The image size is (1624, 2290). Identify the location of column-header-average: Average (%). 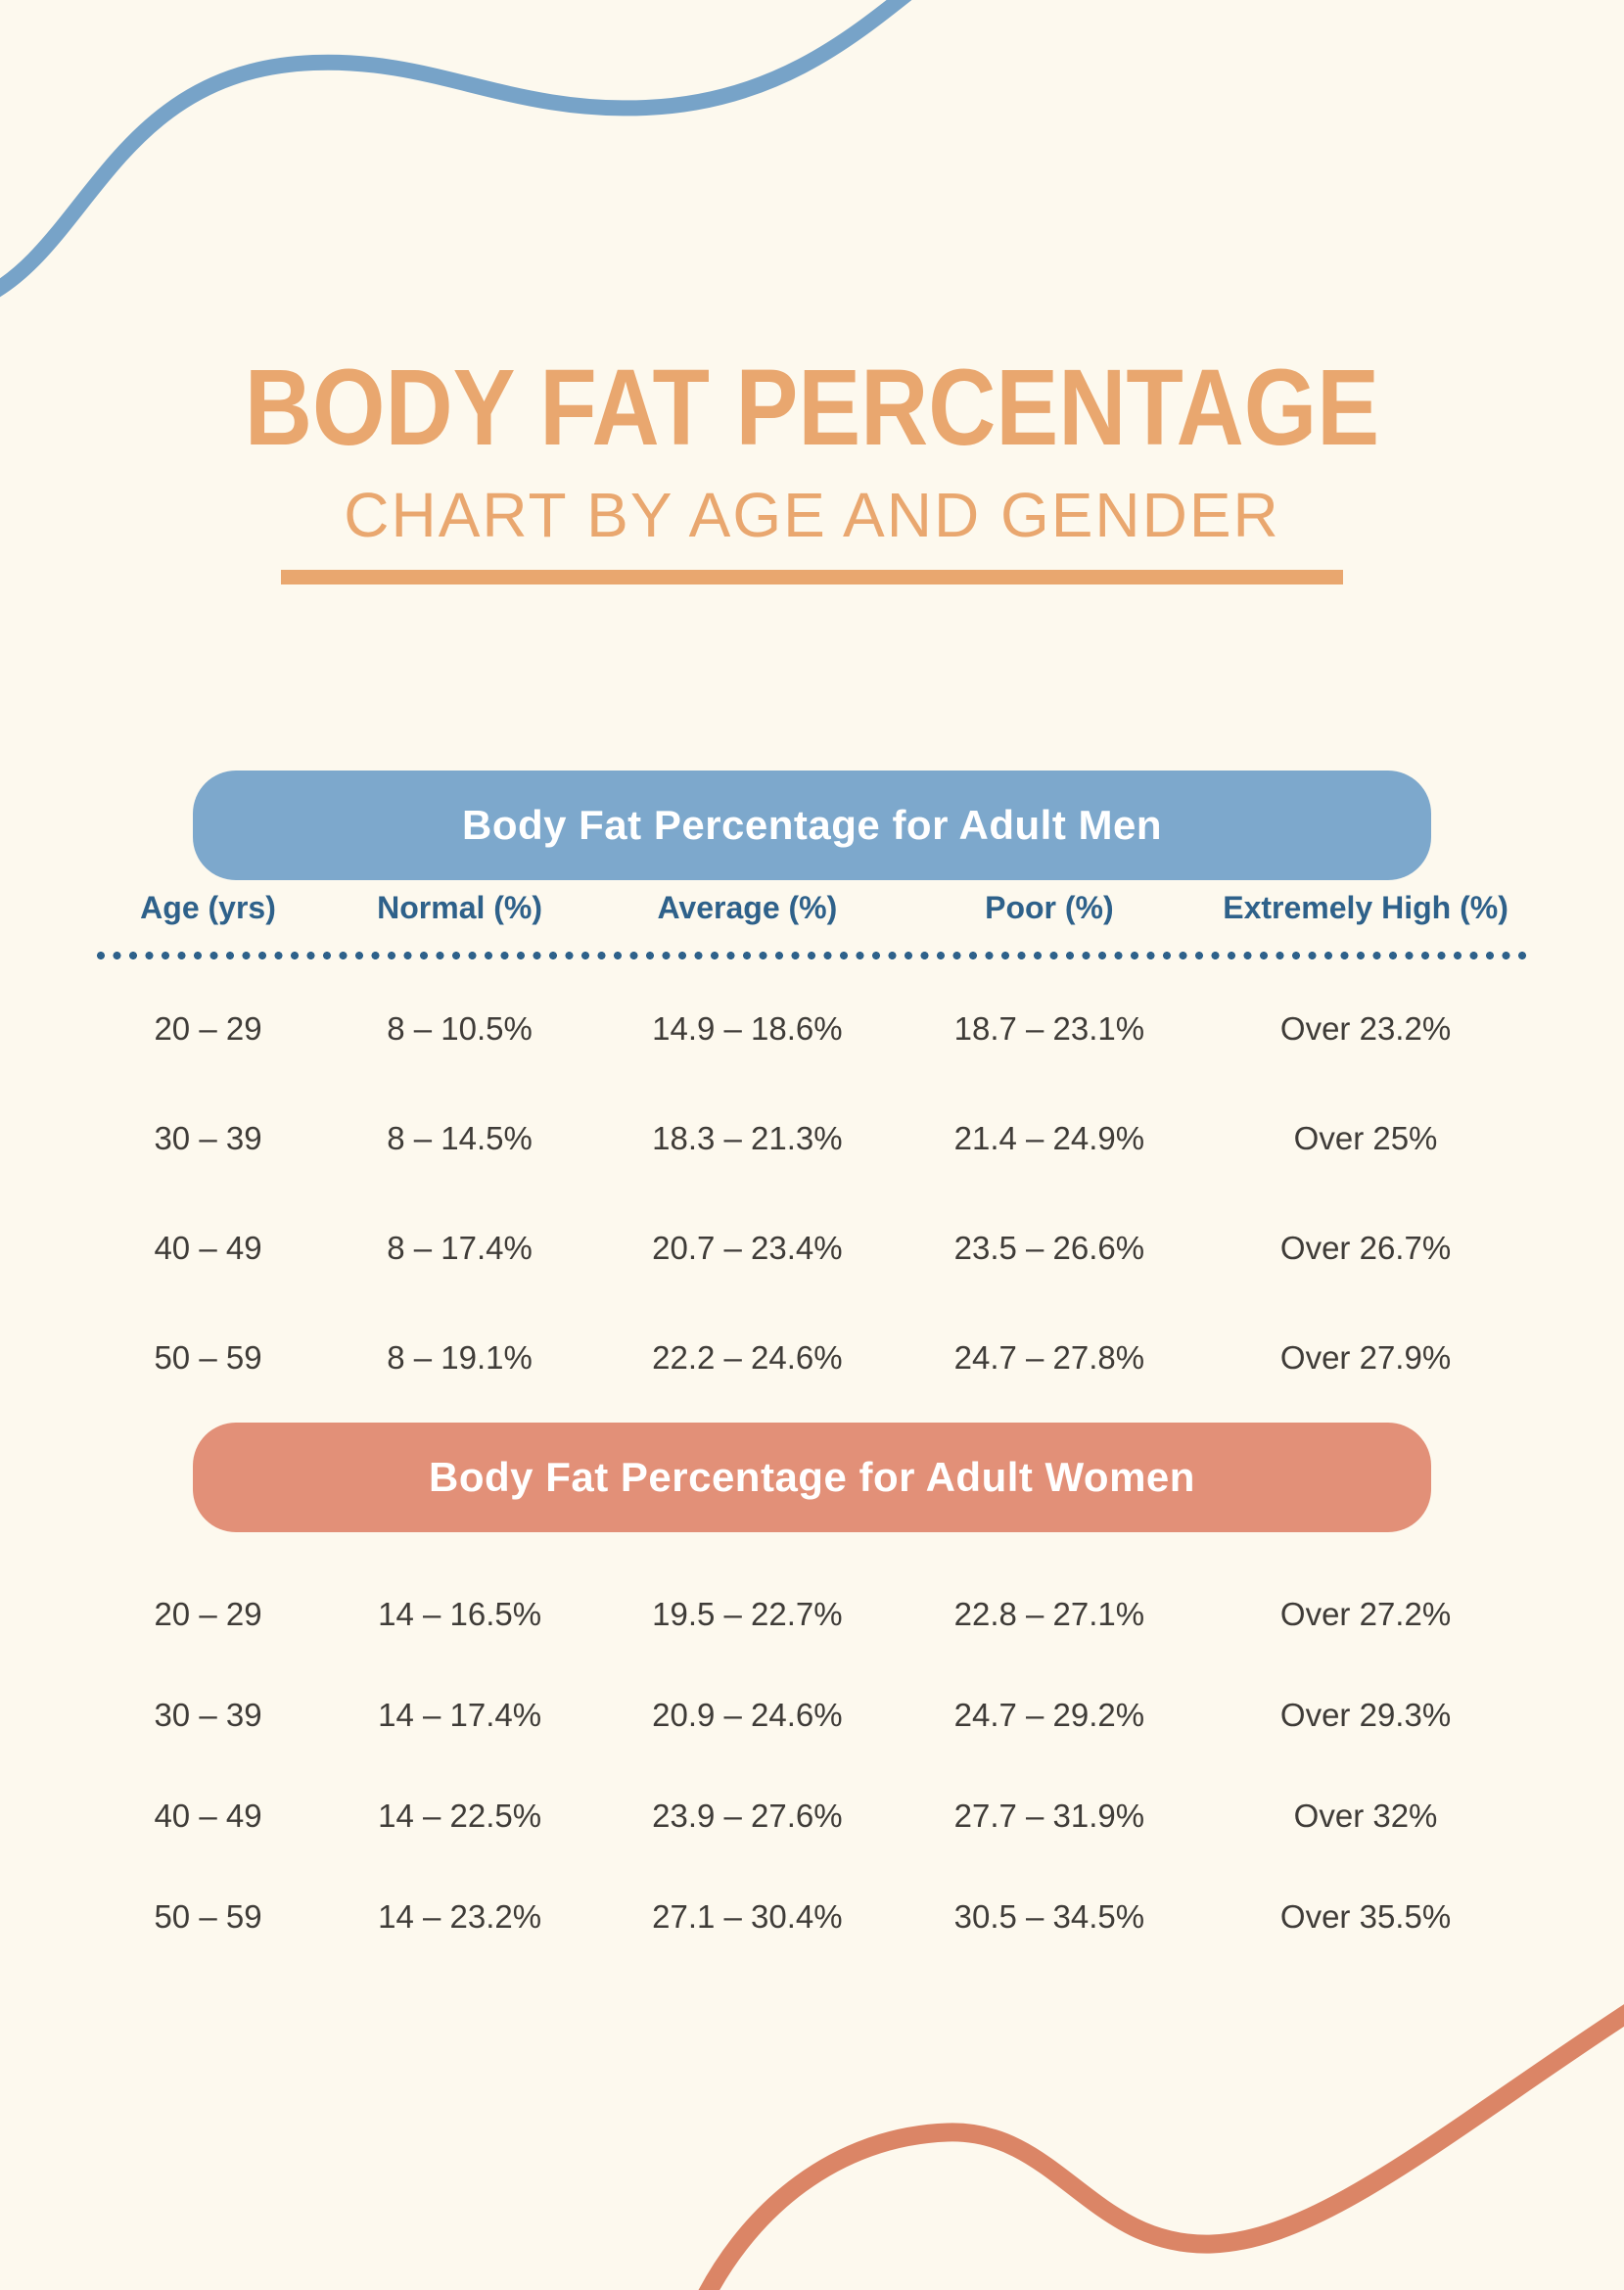
(748, 907).